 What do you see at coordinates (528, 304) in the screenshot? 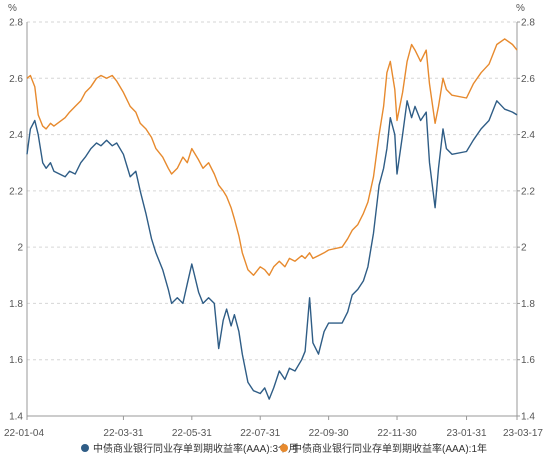
I see `y-tick-label-right: 1.8` at bounding box center [528, 304].